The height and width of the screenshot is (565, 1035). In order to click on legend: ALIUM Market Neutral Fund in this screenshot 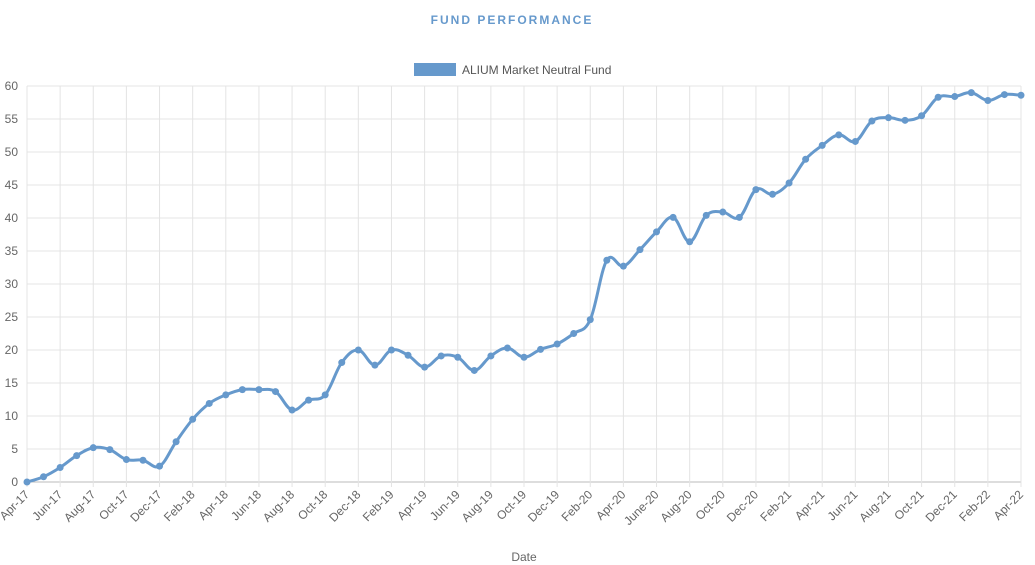, I will do `click(512, 70)`.